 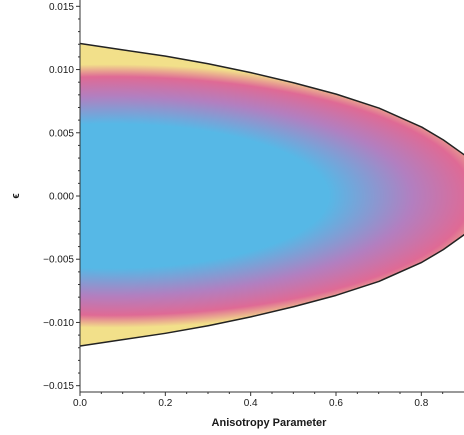 I want to click on y-tick-label: −0.015, so click(x=58, y=386).